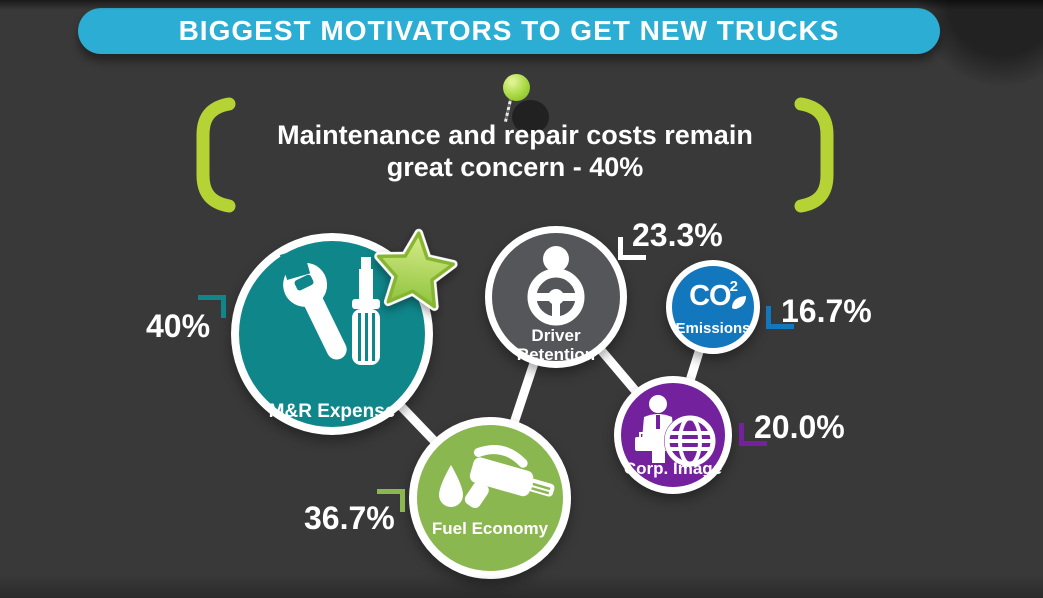 The height and width of the screenshot is (598, 1043). What do you see at coordinates (675, 431) in the screenshot?
I see `businessman-globe-icon` at bounding box center [675, 431].